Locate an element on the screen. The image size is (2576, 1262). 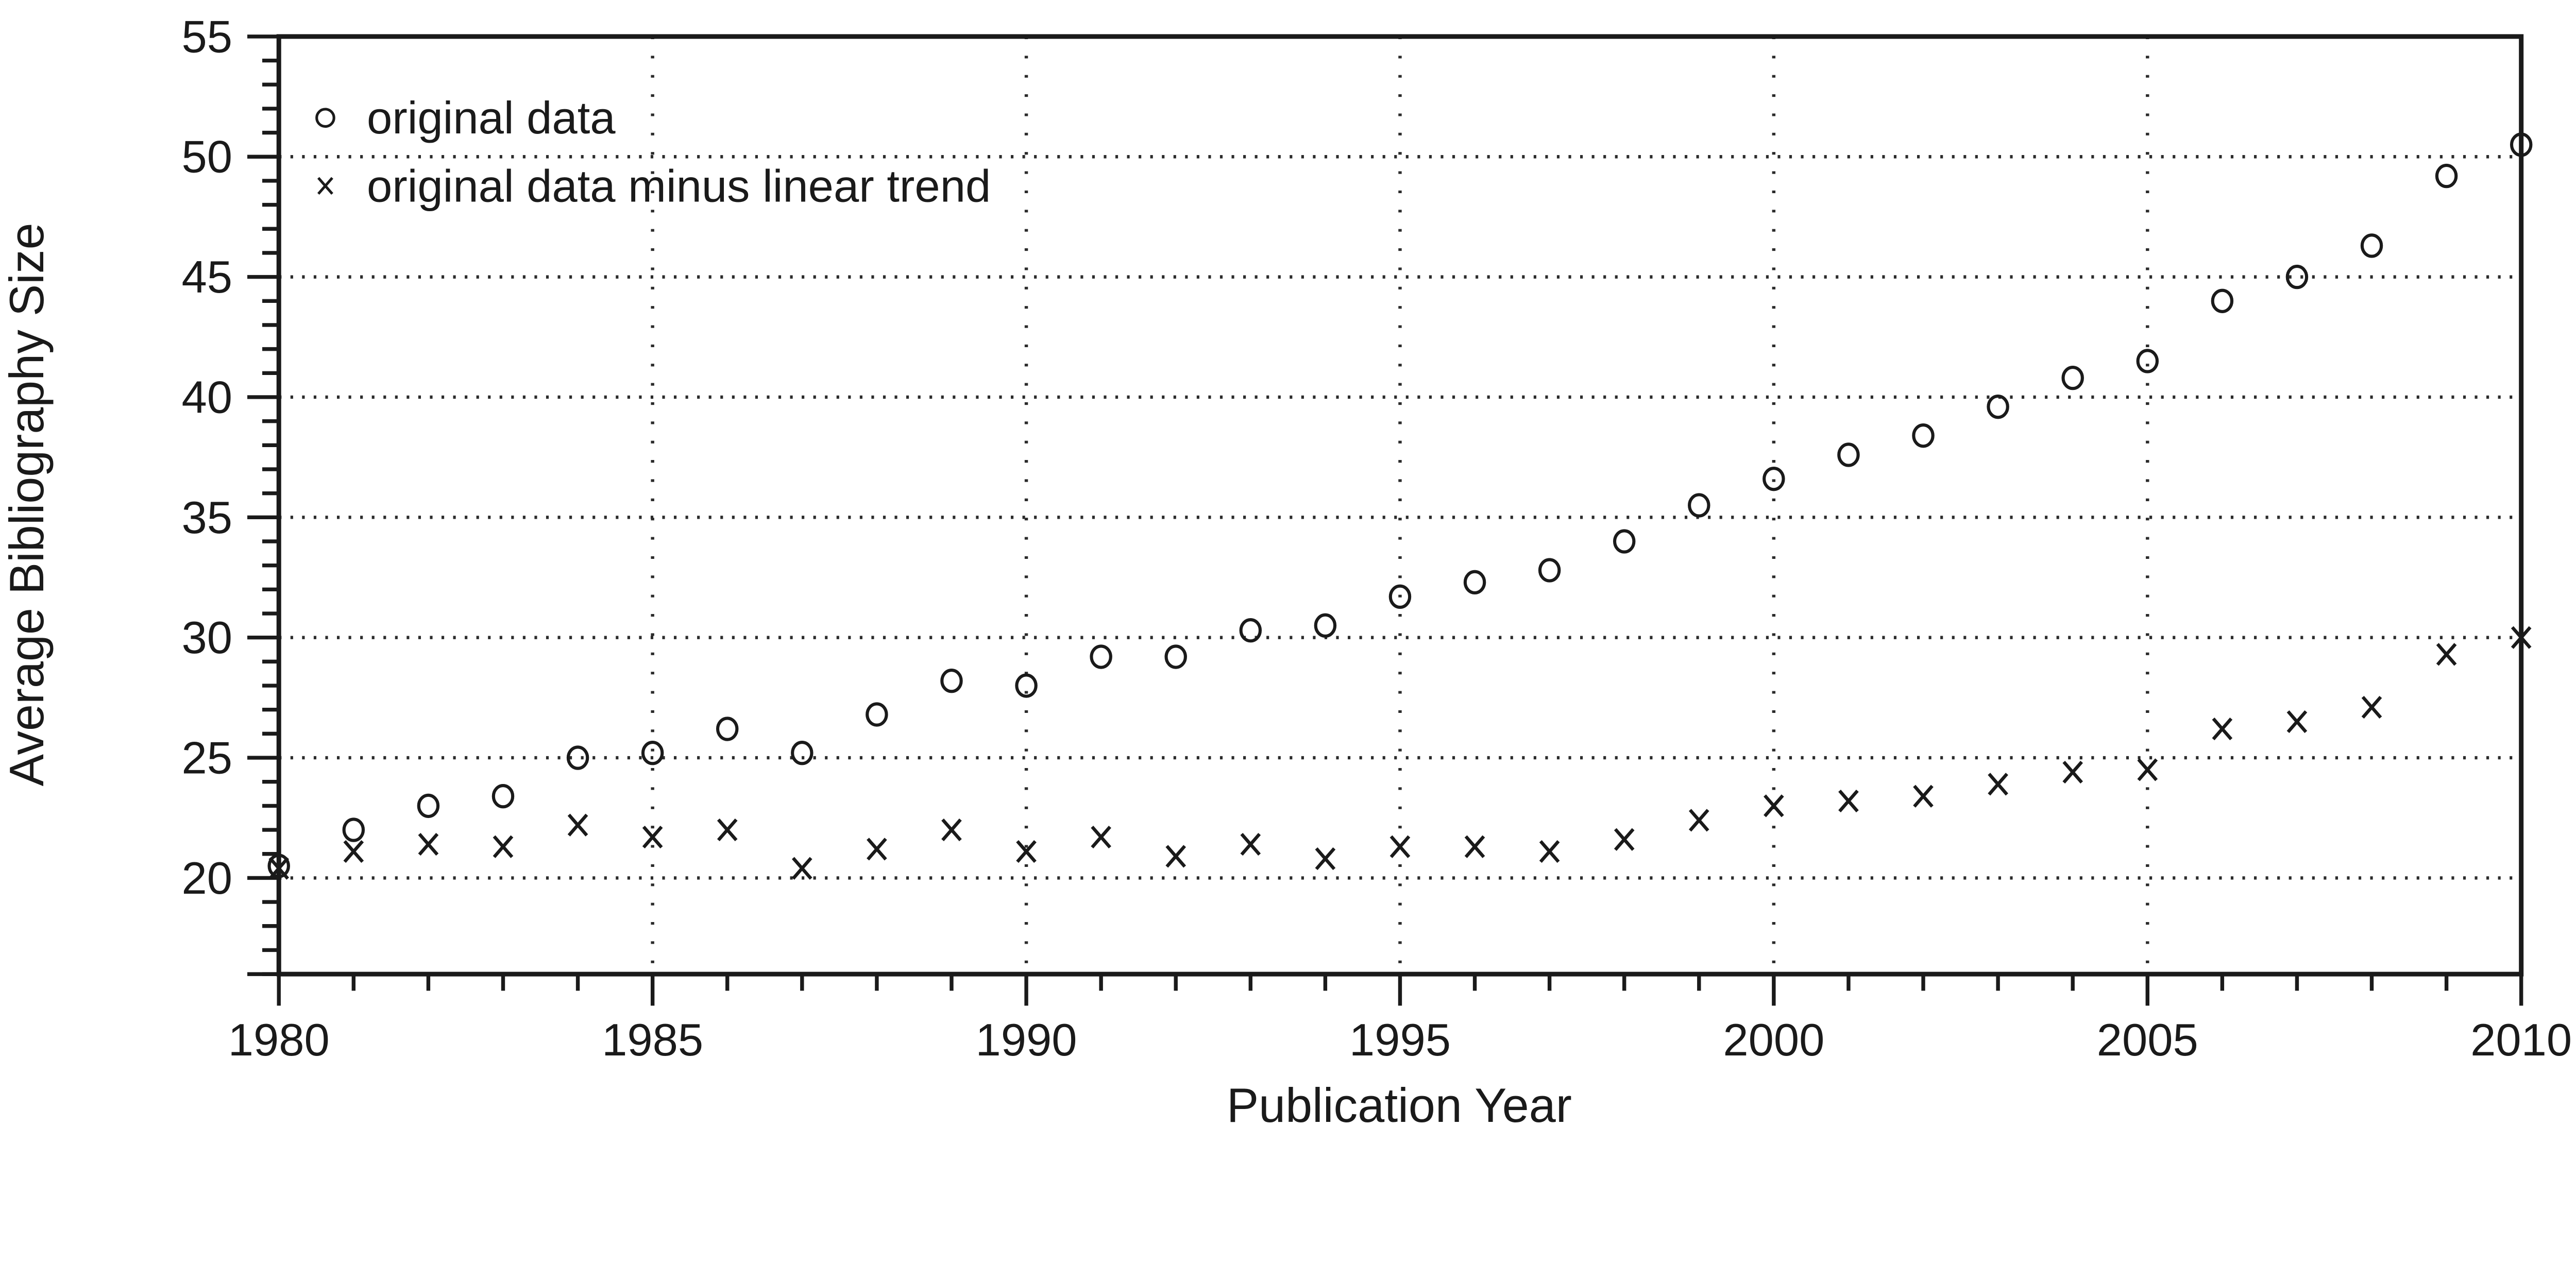
x-tick-label: 1980 is located at coordinates (279, 1039).